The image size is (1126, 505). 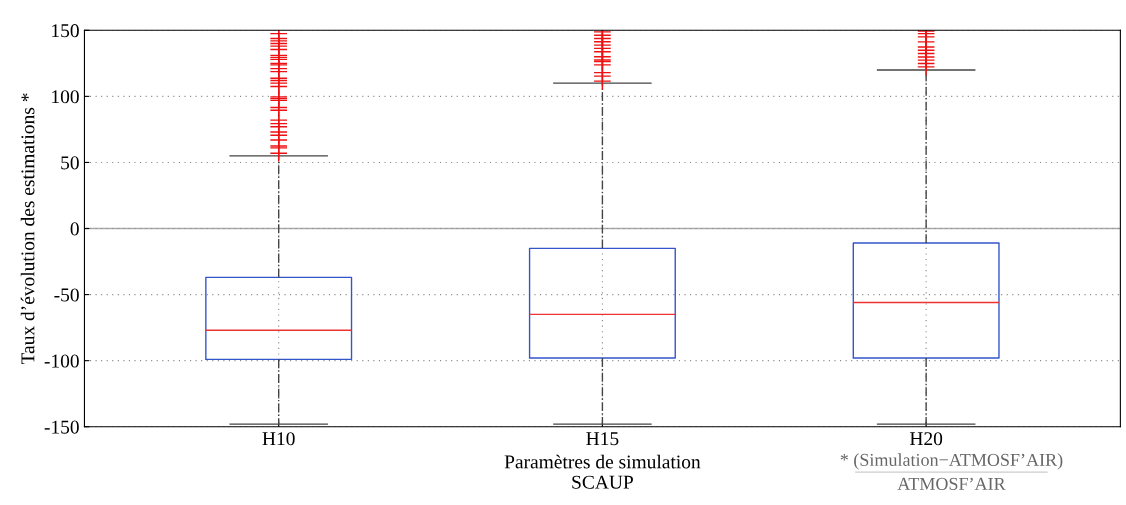 I want to click on y-tick-label: -100, so click(x=61, y=361).